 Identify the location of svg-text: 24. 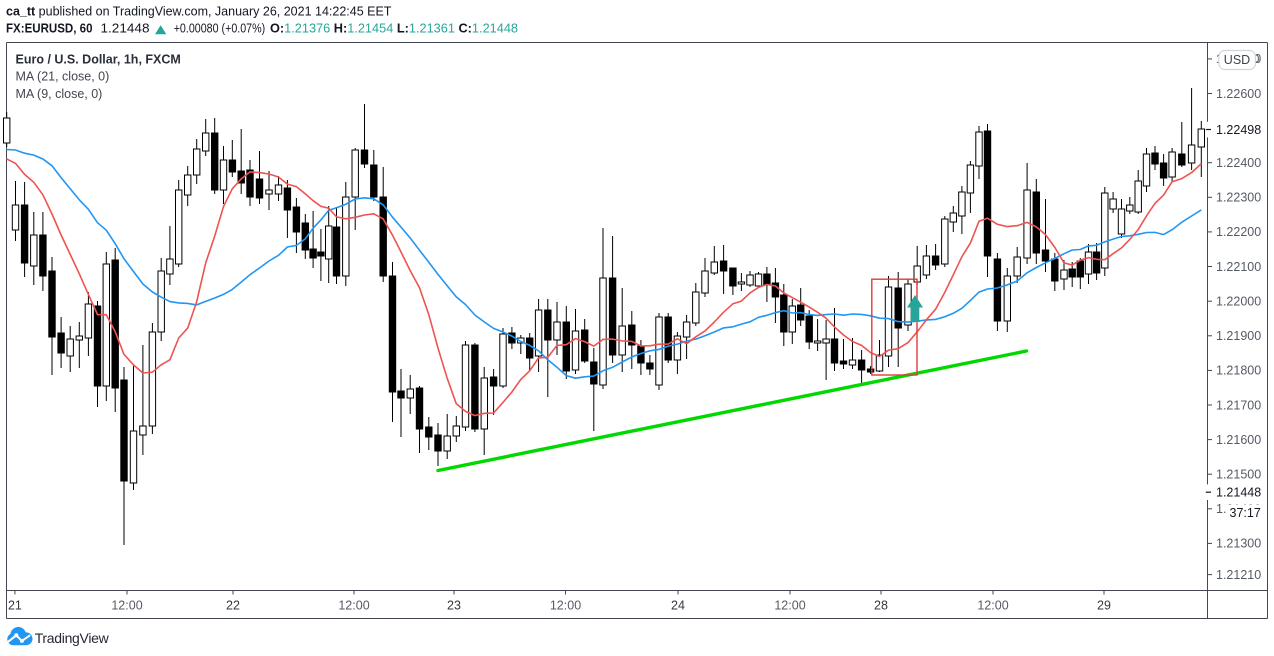
(678, 606).